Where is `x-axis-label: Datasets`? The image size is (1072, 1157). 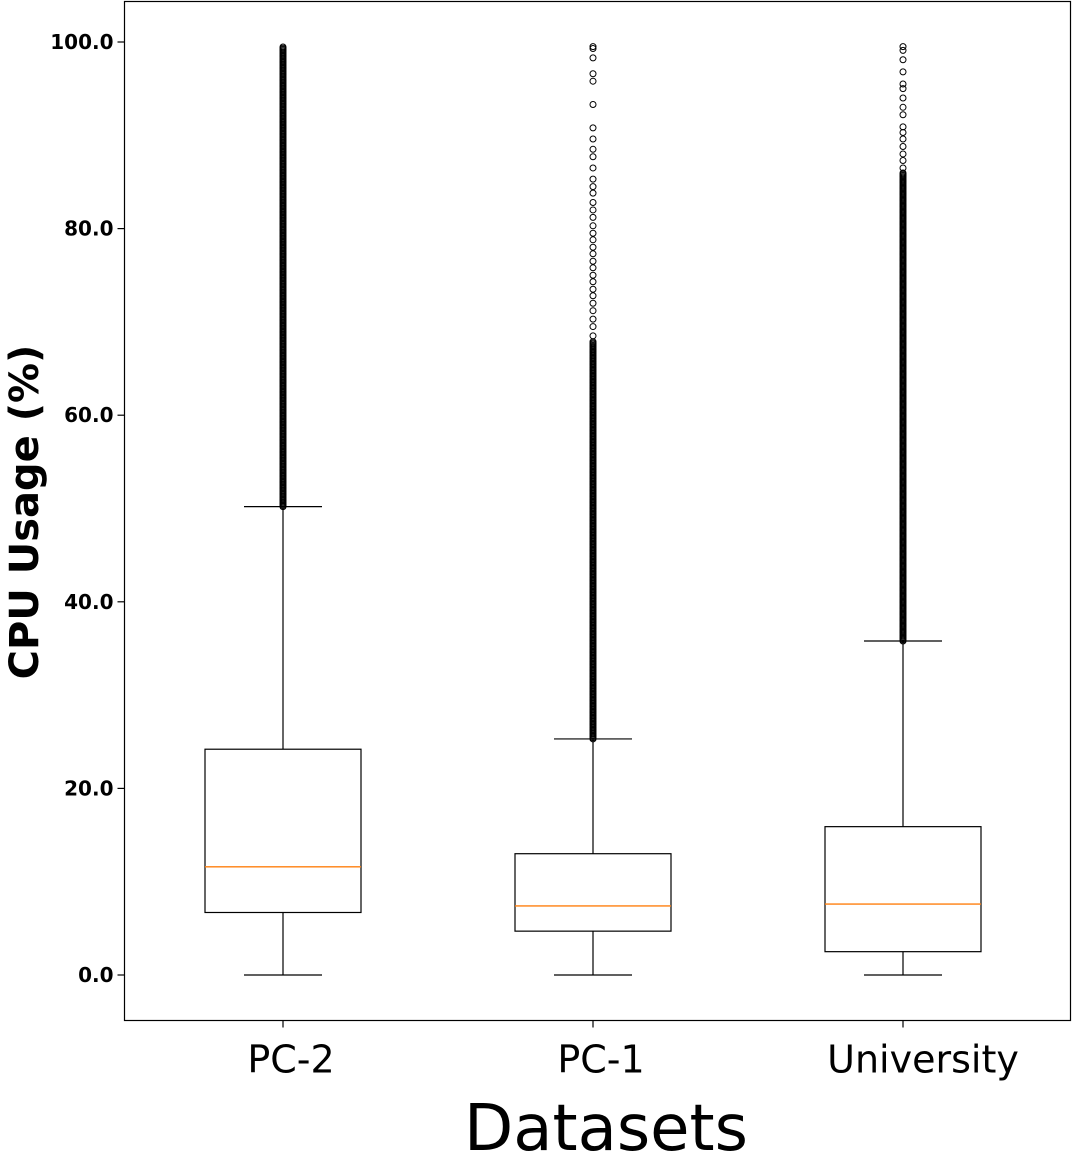
x-axis-label: Datasets is located at coordinates (606, 1122).